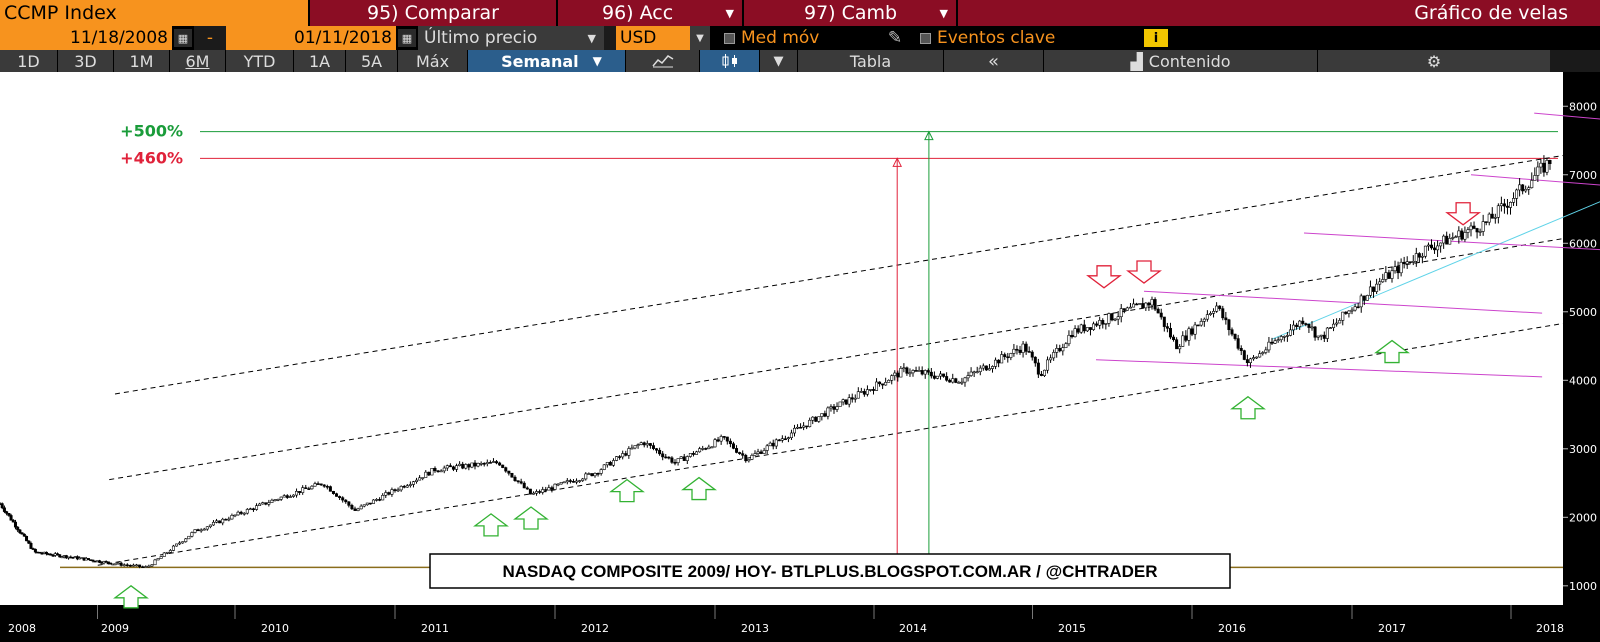 Image resolution: width=1600 pixels, height=642 pixels. Describe the element at coordinates (925, 38) in the screenshot. I see `checkbox-icon` at that location.